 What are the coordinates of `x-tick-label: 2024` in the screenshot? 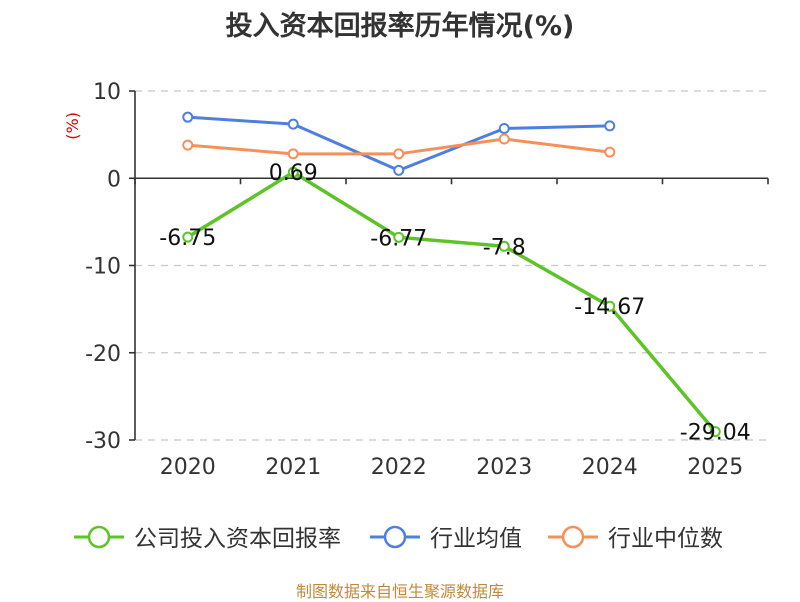 It's located at (610, 467).